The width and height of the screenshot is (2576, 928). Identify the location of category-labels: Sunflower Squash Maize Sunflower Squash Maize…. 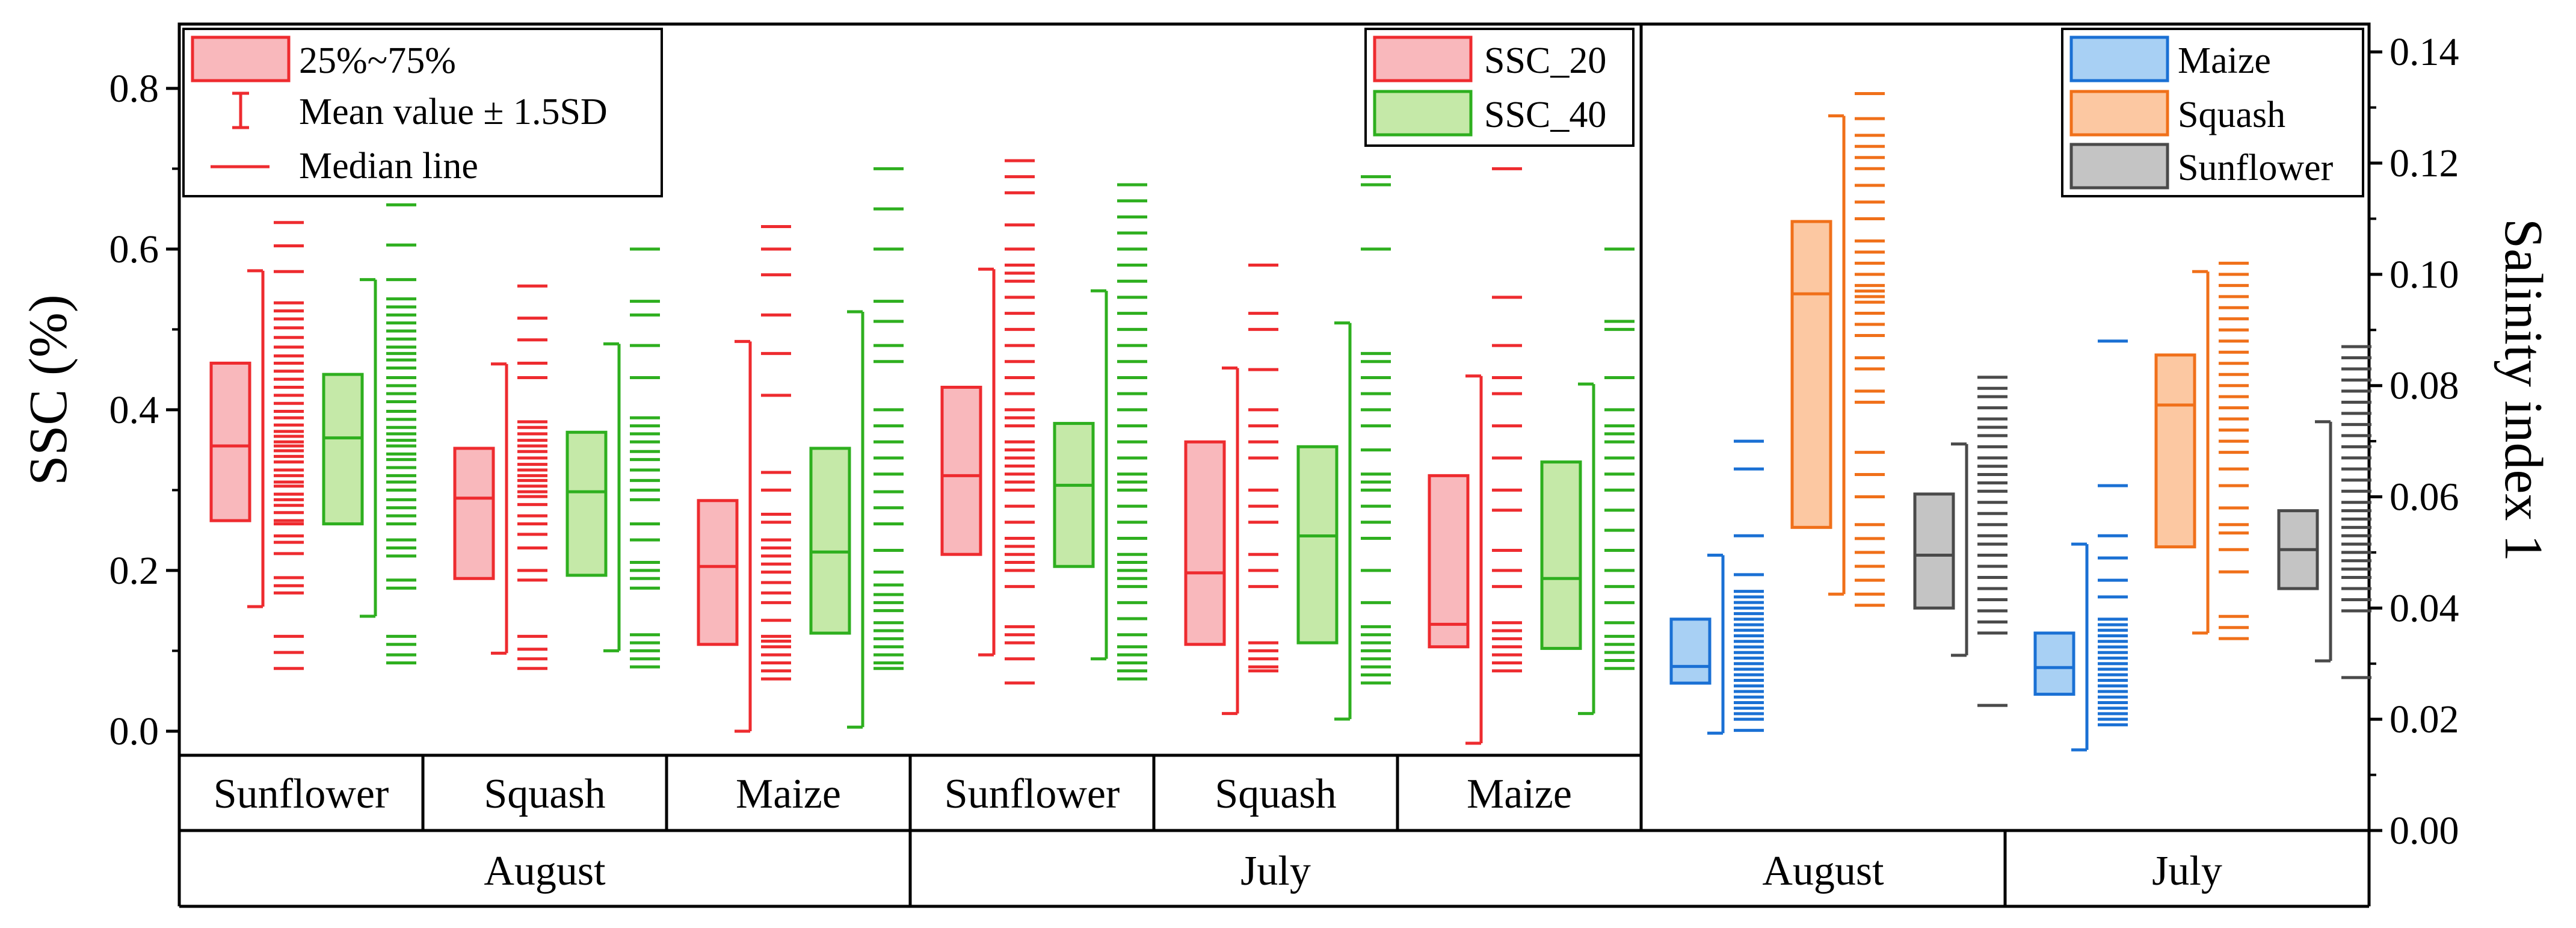
(1218, 832).